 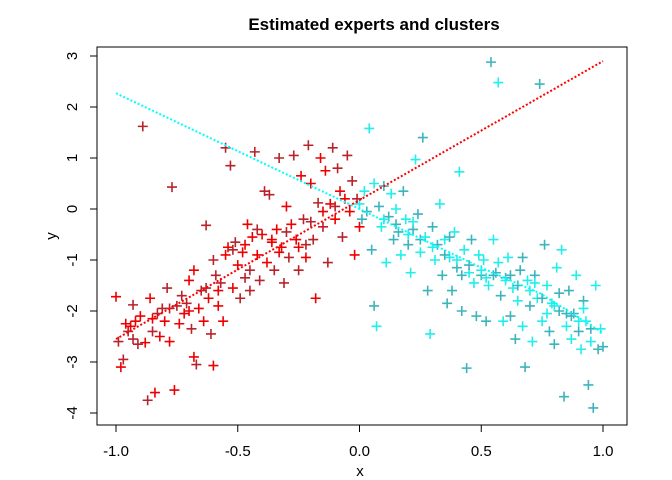 What do you see at coordinates (360, 471) in the screenshot?
I see `x-axis-label: x` at bounding box center [360, 471].